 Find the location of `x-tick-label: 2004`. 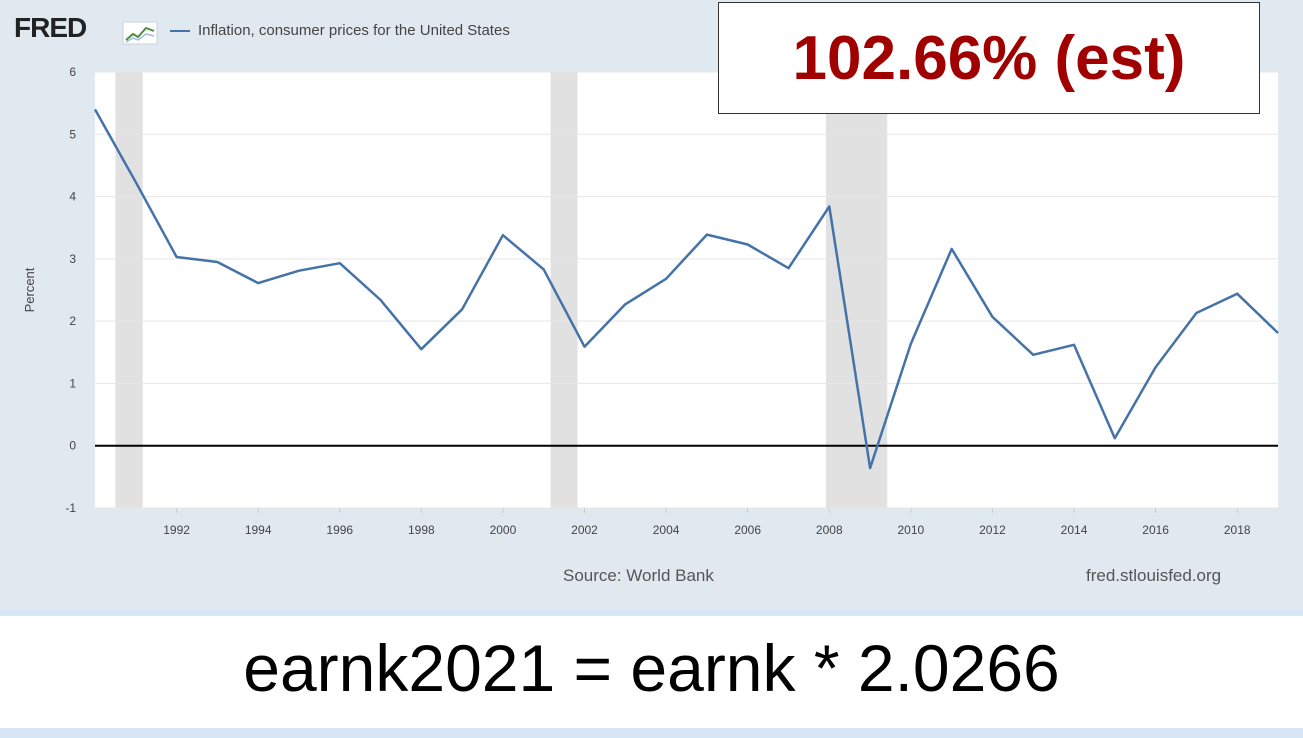

x-tick-label: 2004 is located at coordinates (666, 530).